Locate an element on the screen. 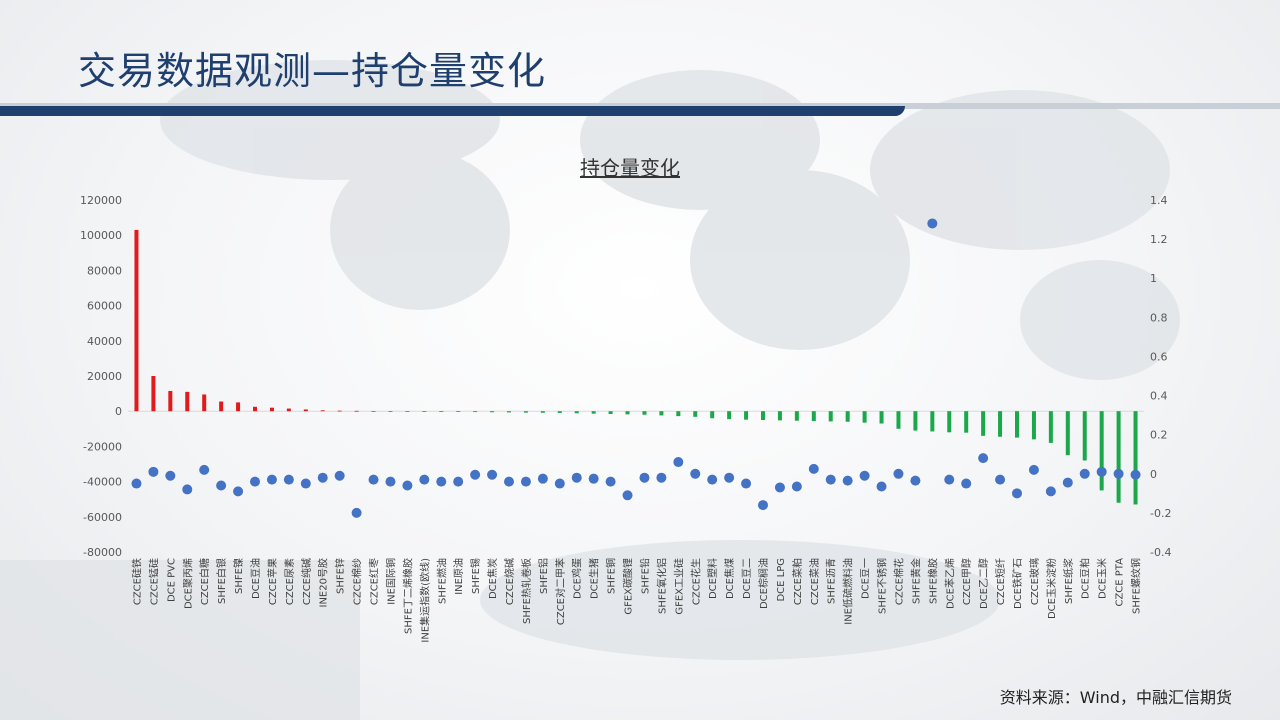  right-tick-label: 0.4 is located at coordinates (1159, 396).